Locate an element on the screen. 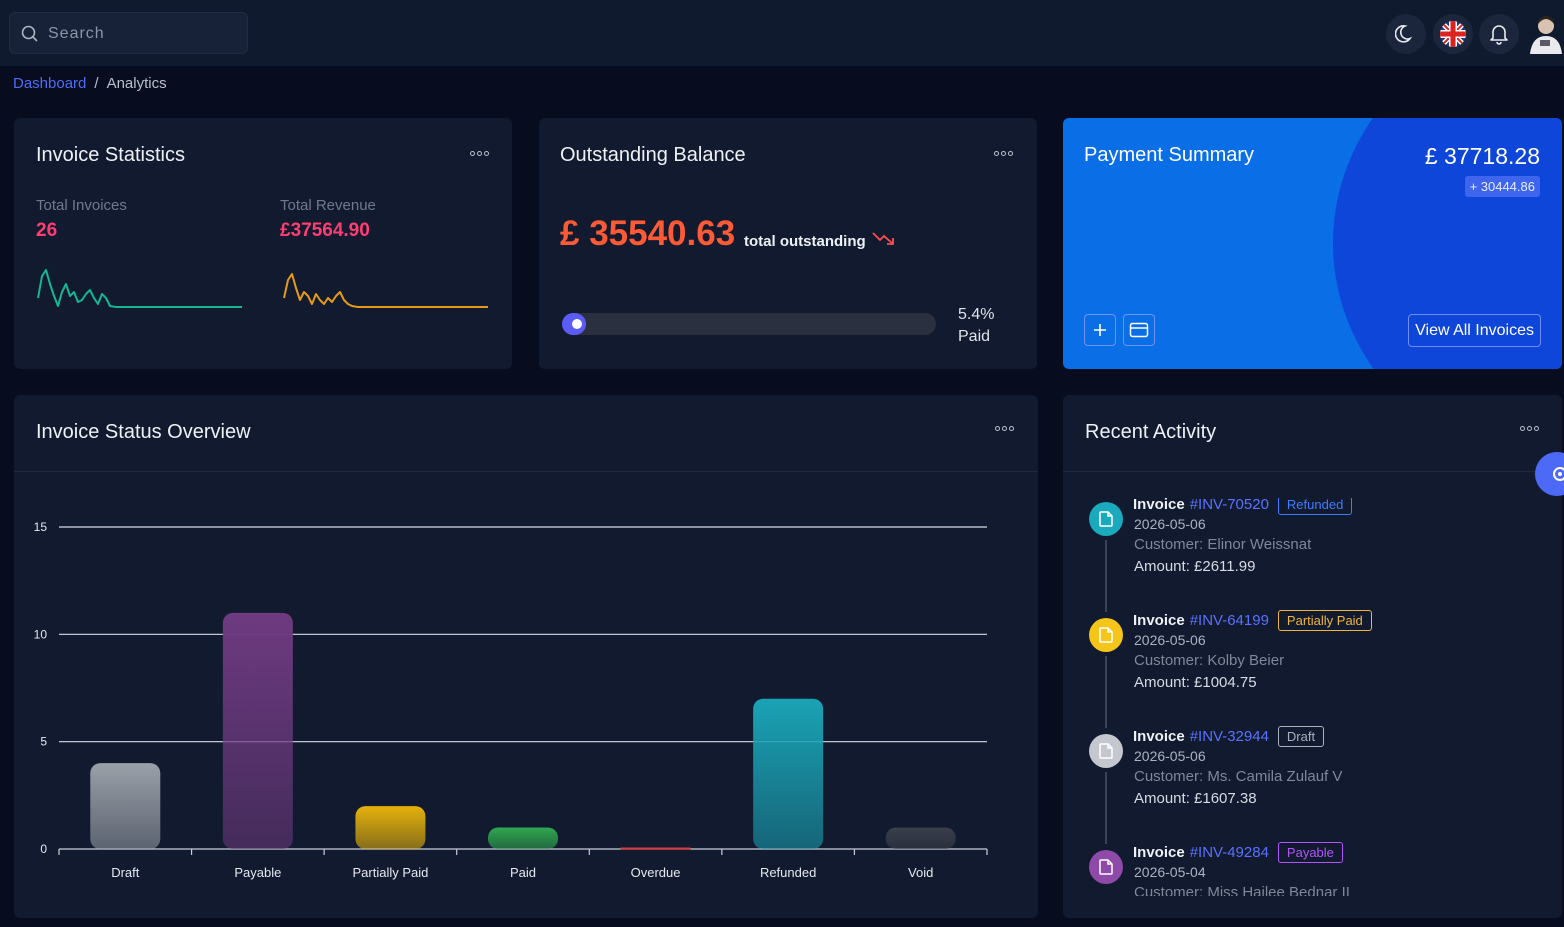 The width and height of the screenshot is (1564, 927). card-button is located at coordinates (1139, 330).